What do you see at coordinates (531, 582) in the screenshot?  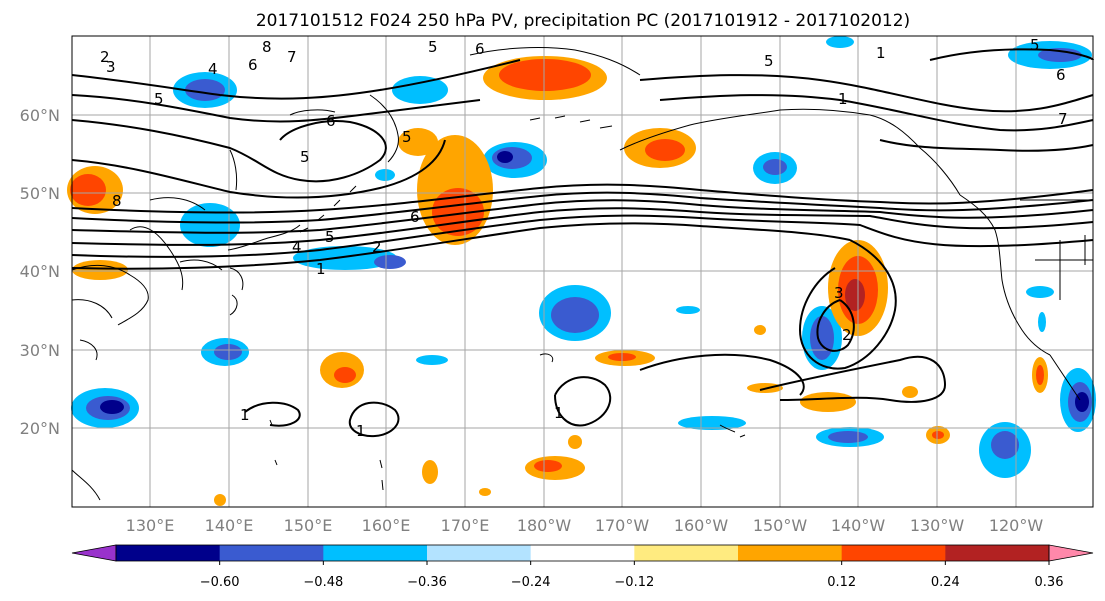 I see `colorbar-tick-label: −0.24` at bounding box center [531, 582].